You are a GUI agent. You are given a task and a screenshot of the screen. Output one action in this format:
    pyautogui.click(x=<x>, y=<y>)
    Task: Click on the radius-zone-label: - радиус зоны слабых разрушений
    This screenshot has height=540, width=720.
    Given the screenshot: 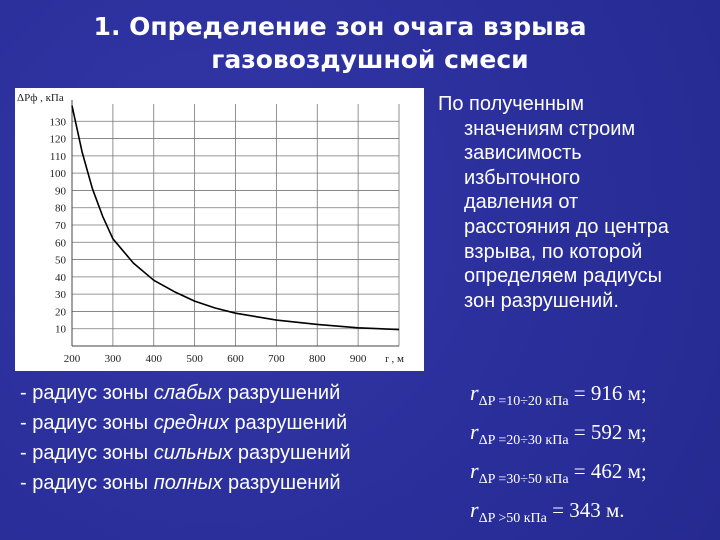 What is the action you would take?
    pyautogui.click(x=185, y=393)
    